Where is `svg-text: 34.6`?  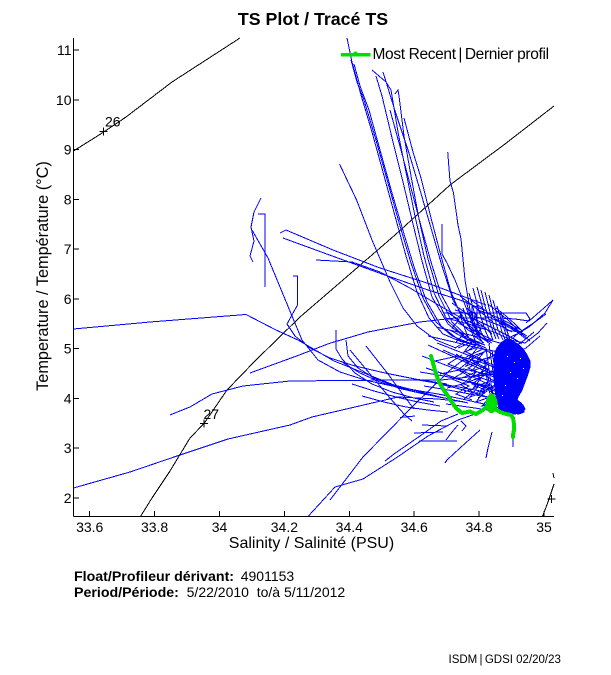
svg-text: 34.6 is located at coordinates (414, 527).